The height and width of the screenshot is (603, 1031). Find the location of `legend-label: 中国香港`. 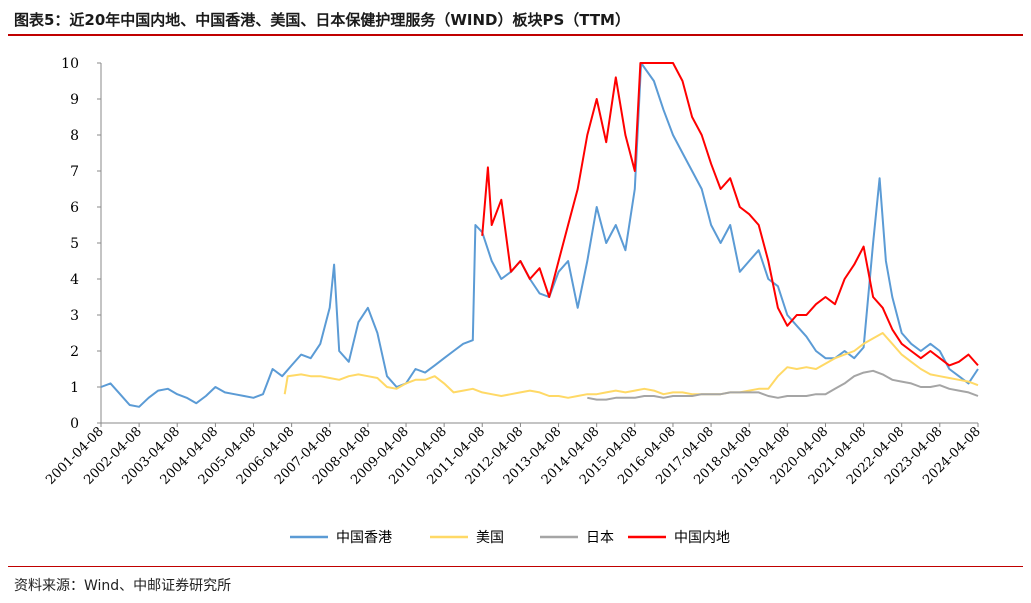

legend-label: 中国香港 is located at coordinates (364, 538).